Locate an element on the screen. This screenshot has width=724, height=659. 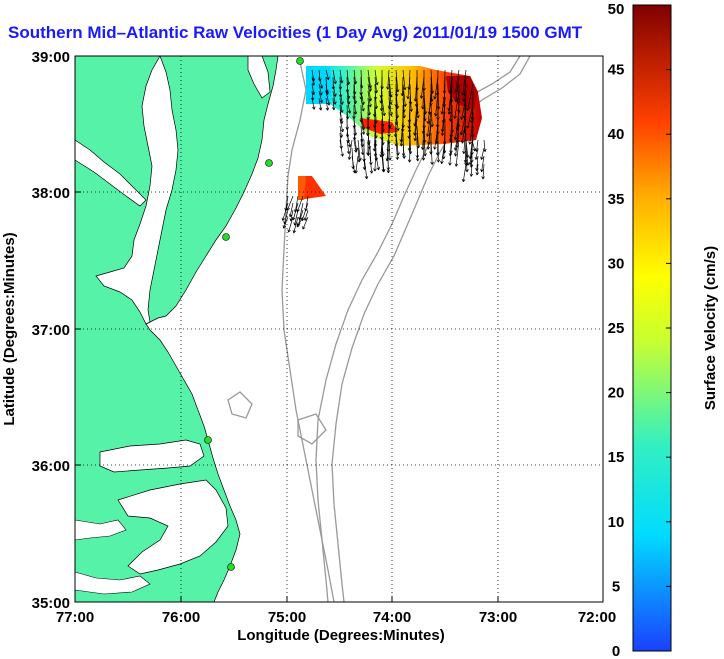
y-tick-label: 38:00 is located at coordinates (51, 193).